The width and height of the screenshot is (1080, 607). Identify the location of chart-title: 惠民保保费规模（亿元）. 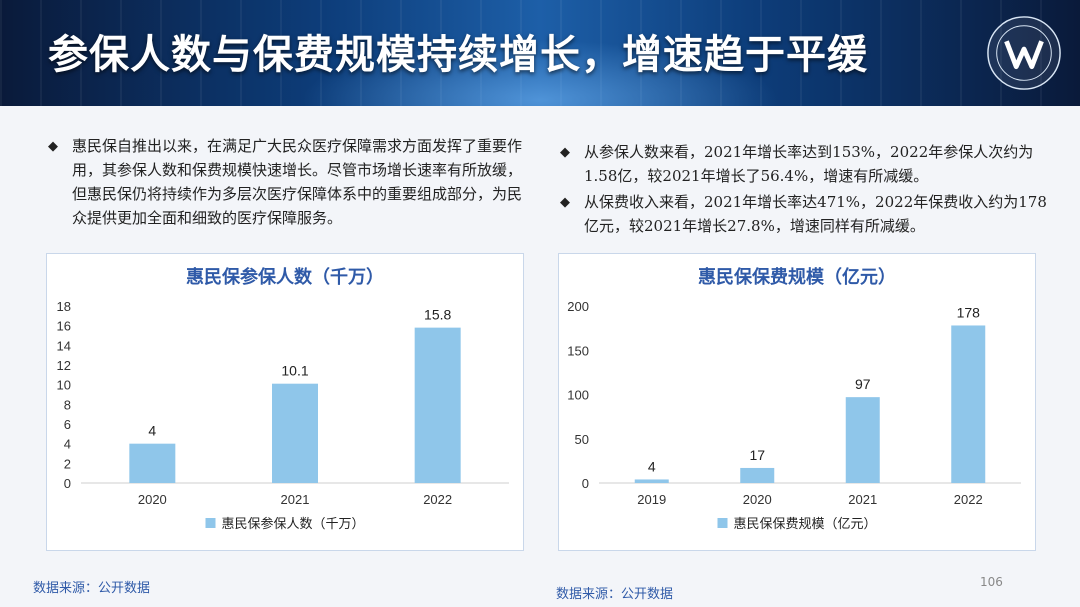
(797, 277).